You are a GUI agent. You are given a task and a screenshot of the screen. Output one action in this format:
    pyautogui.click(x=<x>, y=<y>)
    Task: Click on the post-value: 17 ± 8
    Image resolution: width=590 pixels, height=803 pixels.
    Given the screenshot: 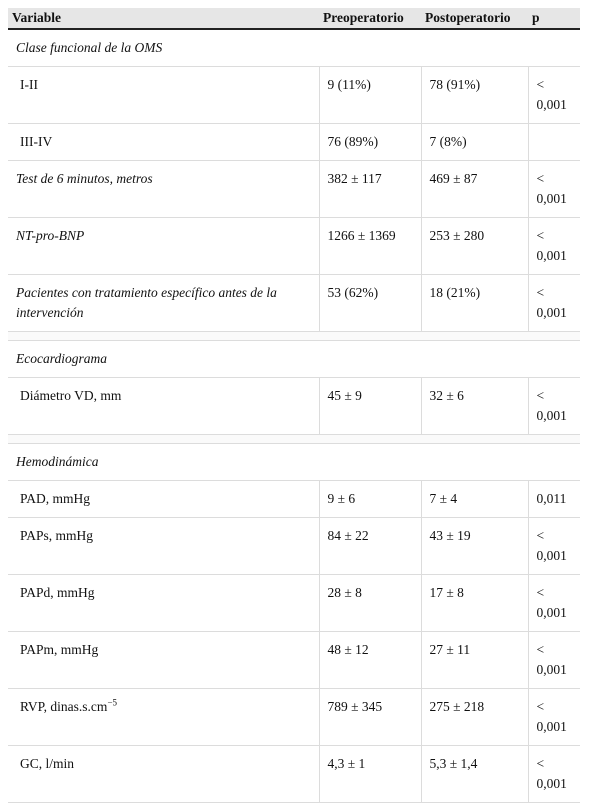 What is the action you would take?
    pyautogui.click(x=475, y=603)
    